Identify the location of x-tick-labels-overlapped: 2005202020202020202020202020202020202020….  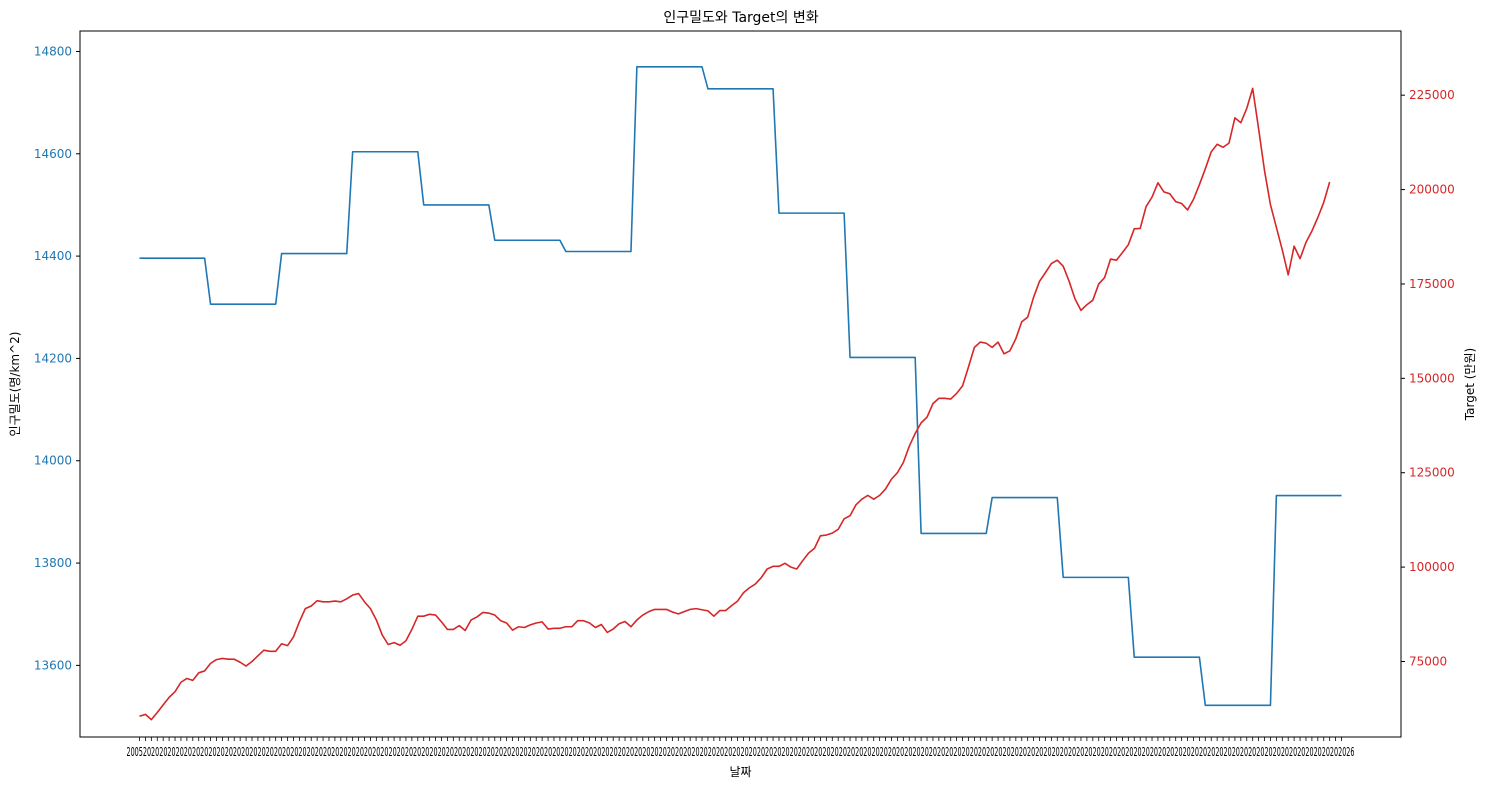
(741, 752).